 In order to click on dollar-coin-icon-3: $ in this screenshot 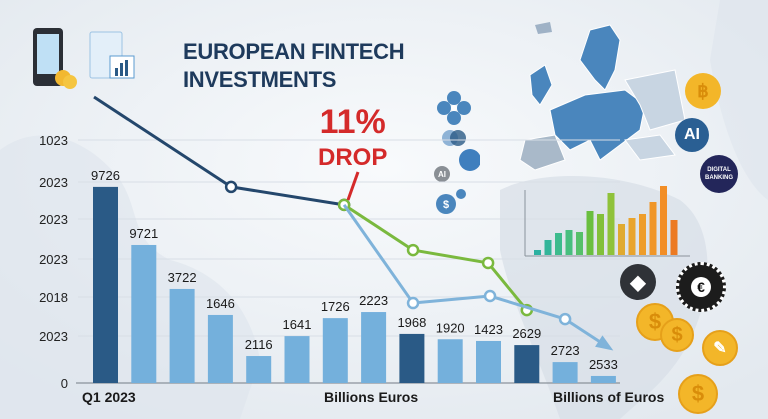, I will do `click(698, 394)`.